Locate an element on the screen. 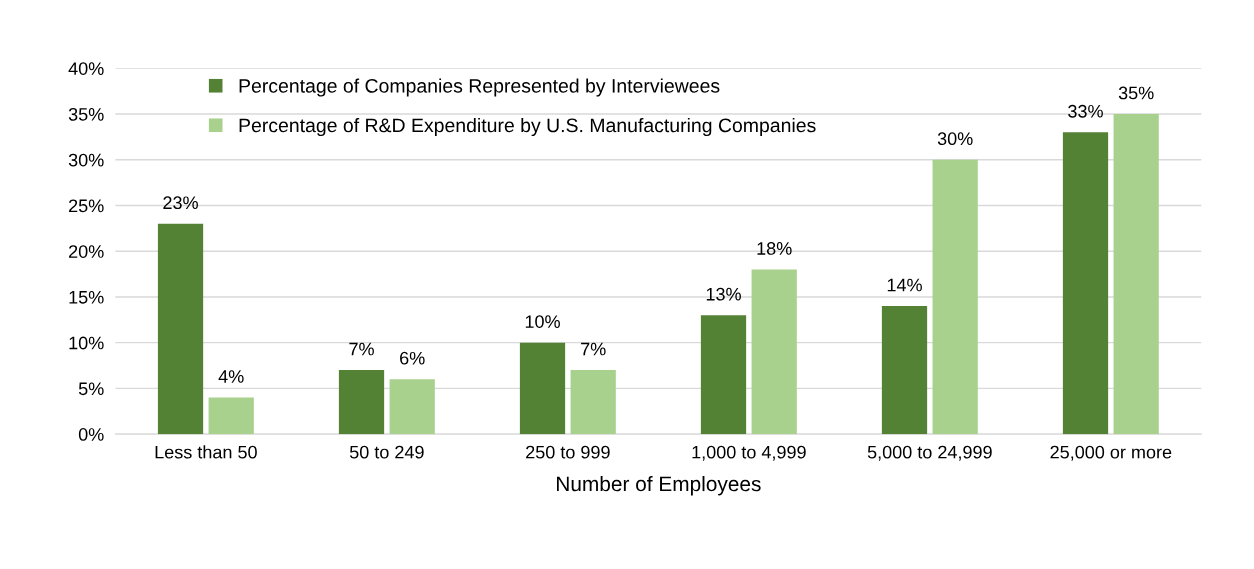  legend-label: Percentage of R&D Expenditure by U.S. Manufacturing Companies is located at coordinates (527, 127).